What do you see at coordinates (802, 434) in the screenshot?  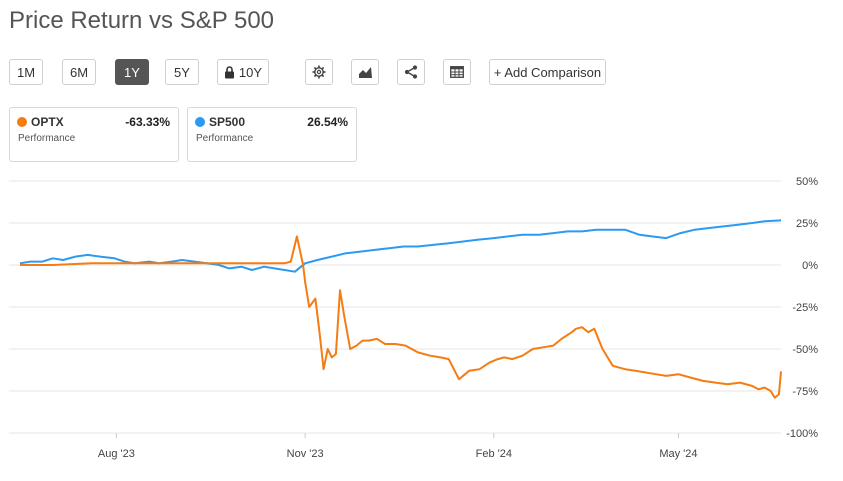 I see `y-tick-label: -100%` at bounding box center [802, 434].